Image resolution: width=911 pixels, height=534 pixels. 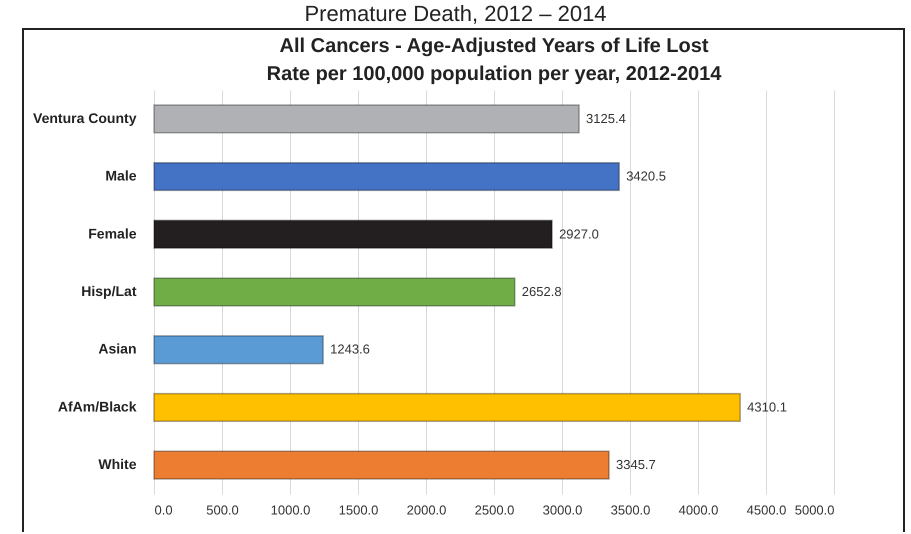 What do you see at coordinates (222, 510) in the screenshot?
I see `x-tick-label: 500.0` at bounding box center [222, 510].